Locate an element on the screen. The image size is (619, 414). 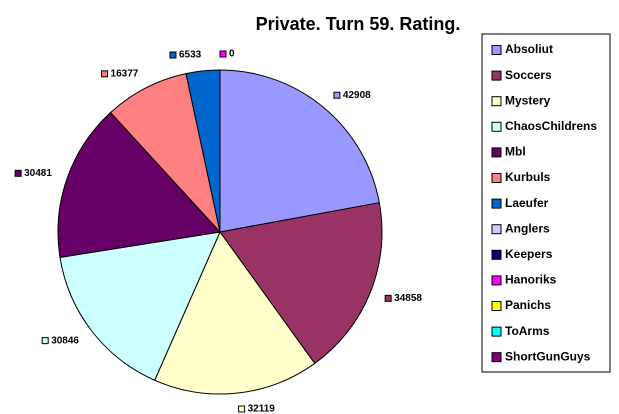
legend-label: Laeufer is located at coordinates (527, 203).